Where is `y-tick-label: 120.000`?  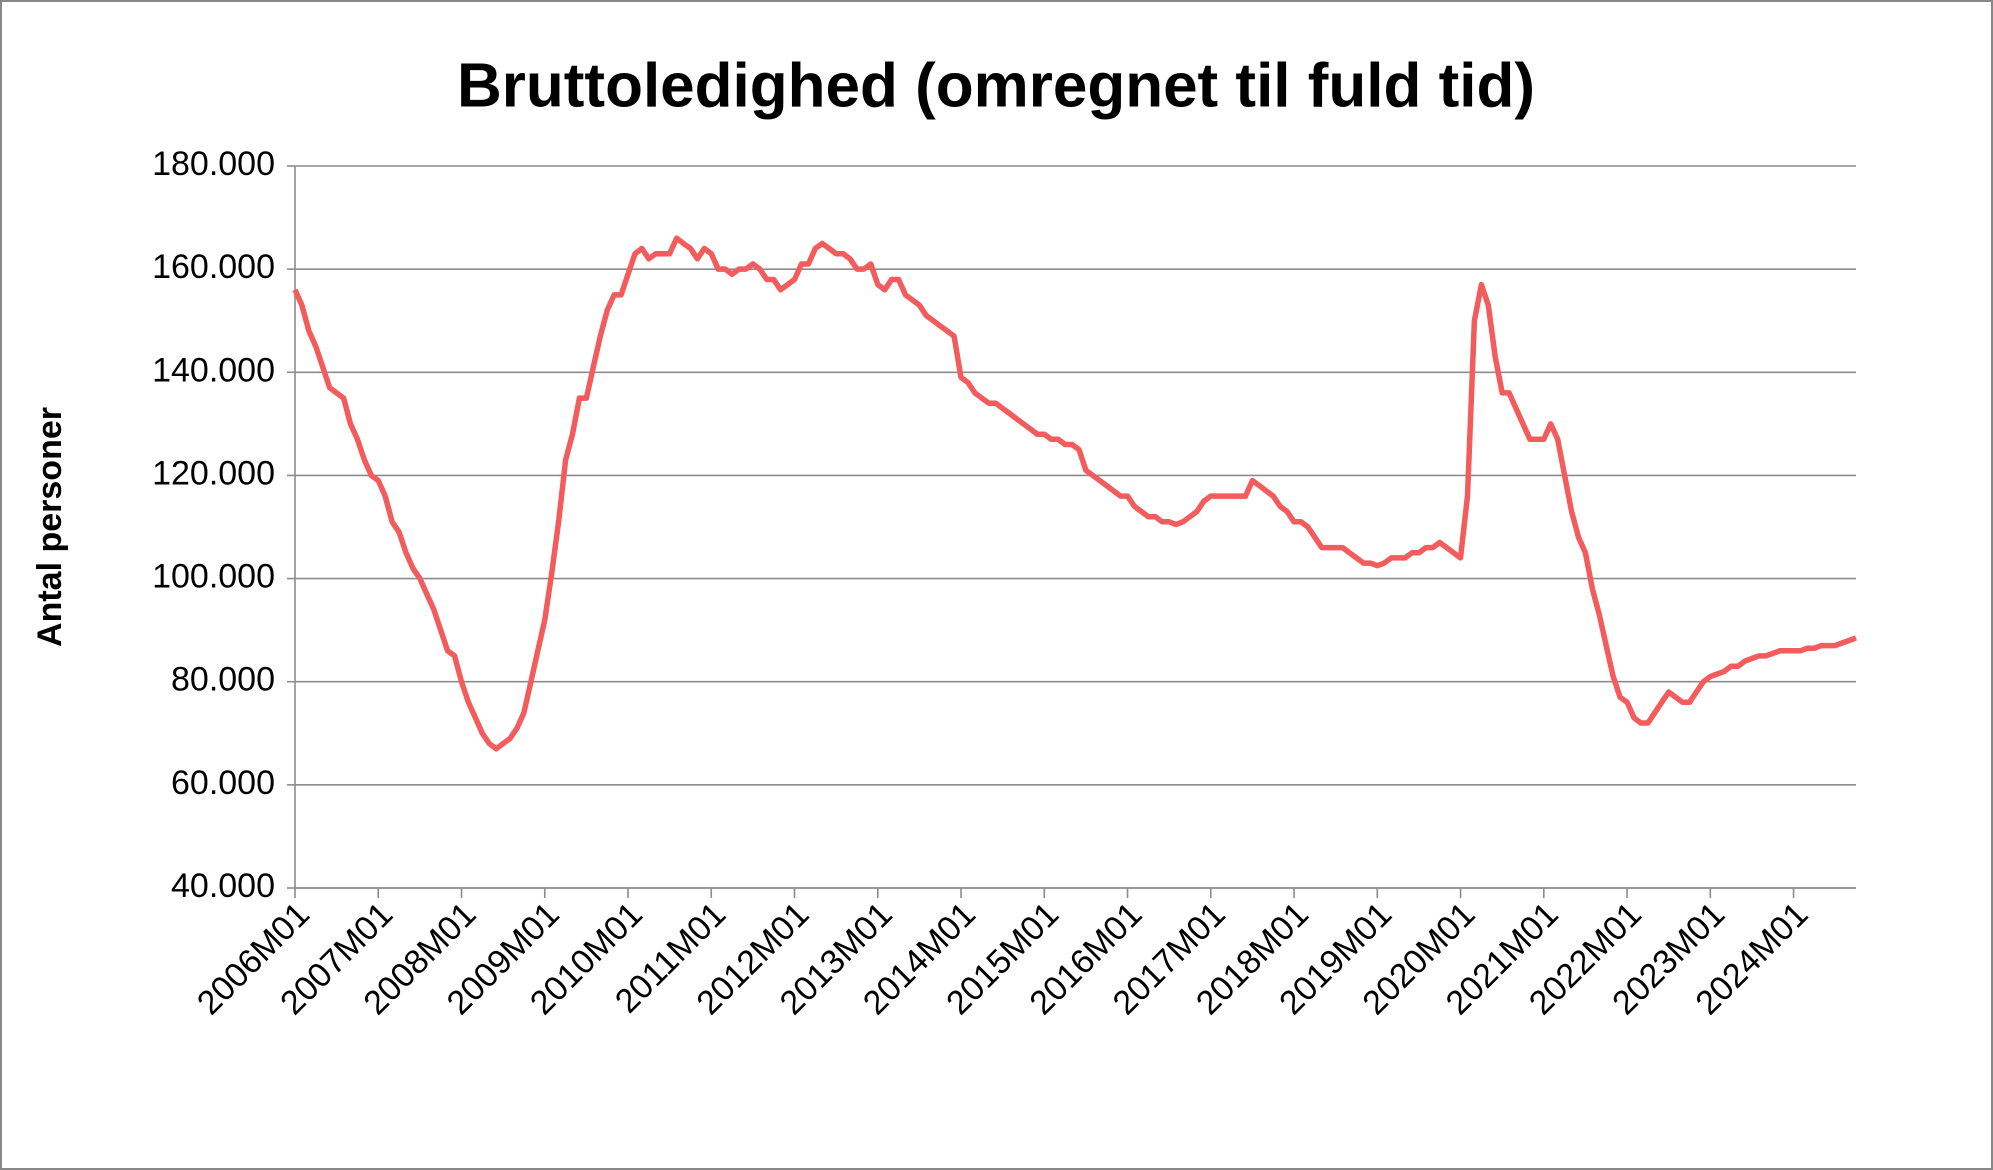 y-tick-label: 120.000 is located at coordinates (213, 473).